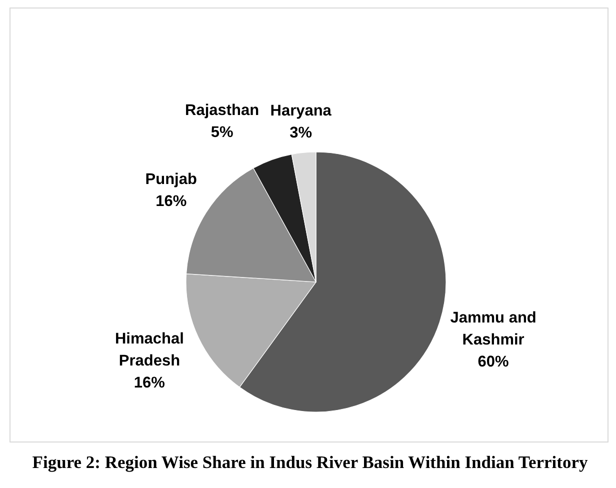  Describe the element at coordinates (494, 362) in the screenshot. I see `data-label: 60%` at that location.